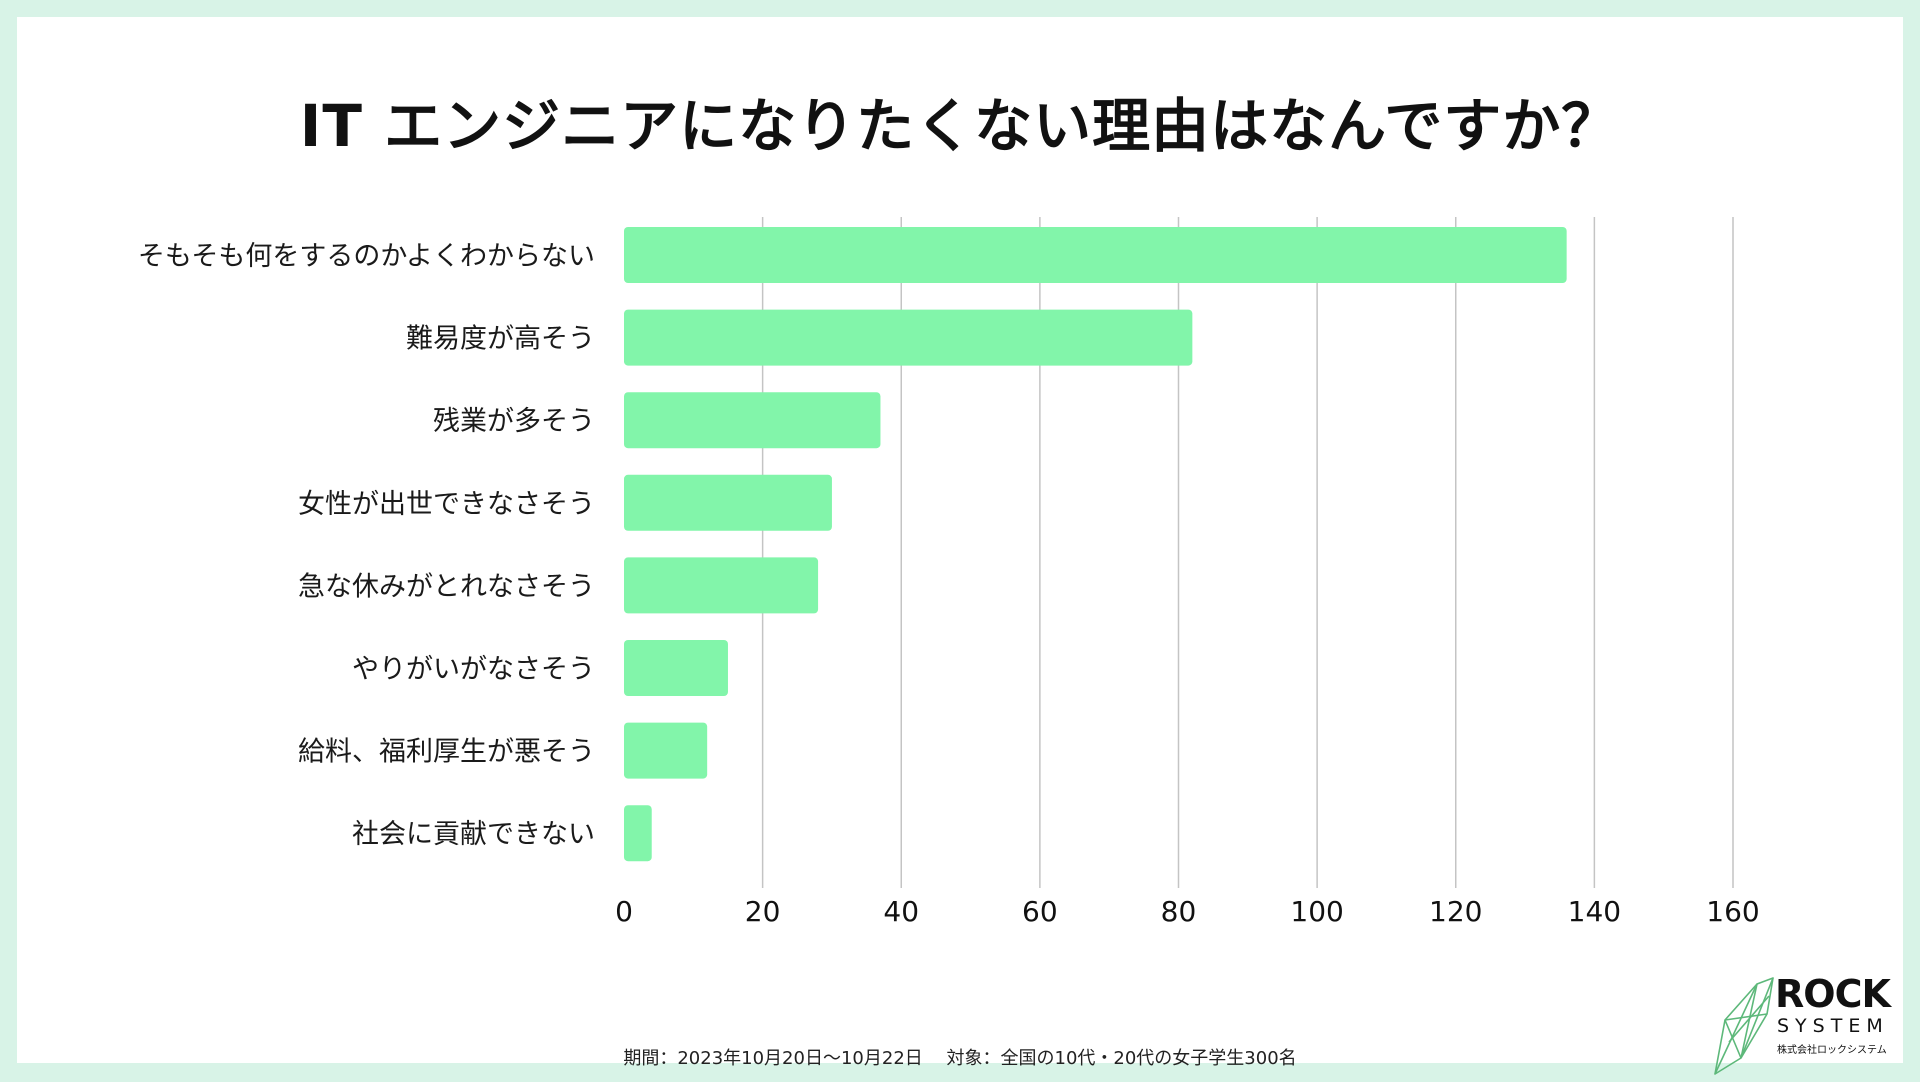 This screenshot has height=1082, width=1920. I want to click on category-label: やりがいがなさそう, so click(473, 669).